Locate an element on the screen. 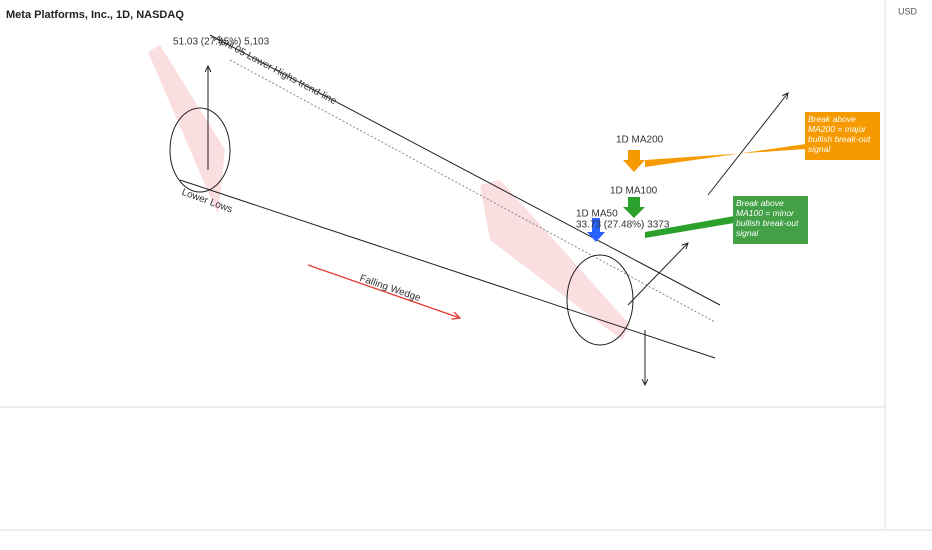 This screenshot has height=550, width=932. circle is located at coordinates (200, 150).